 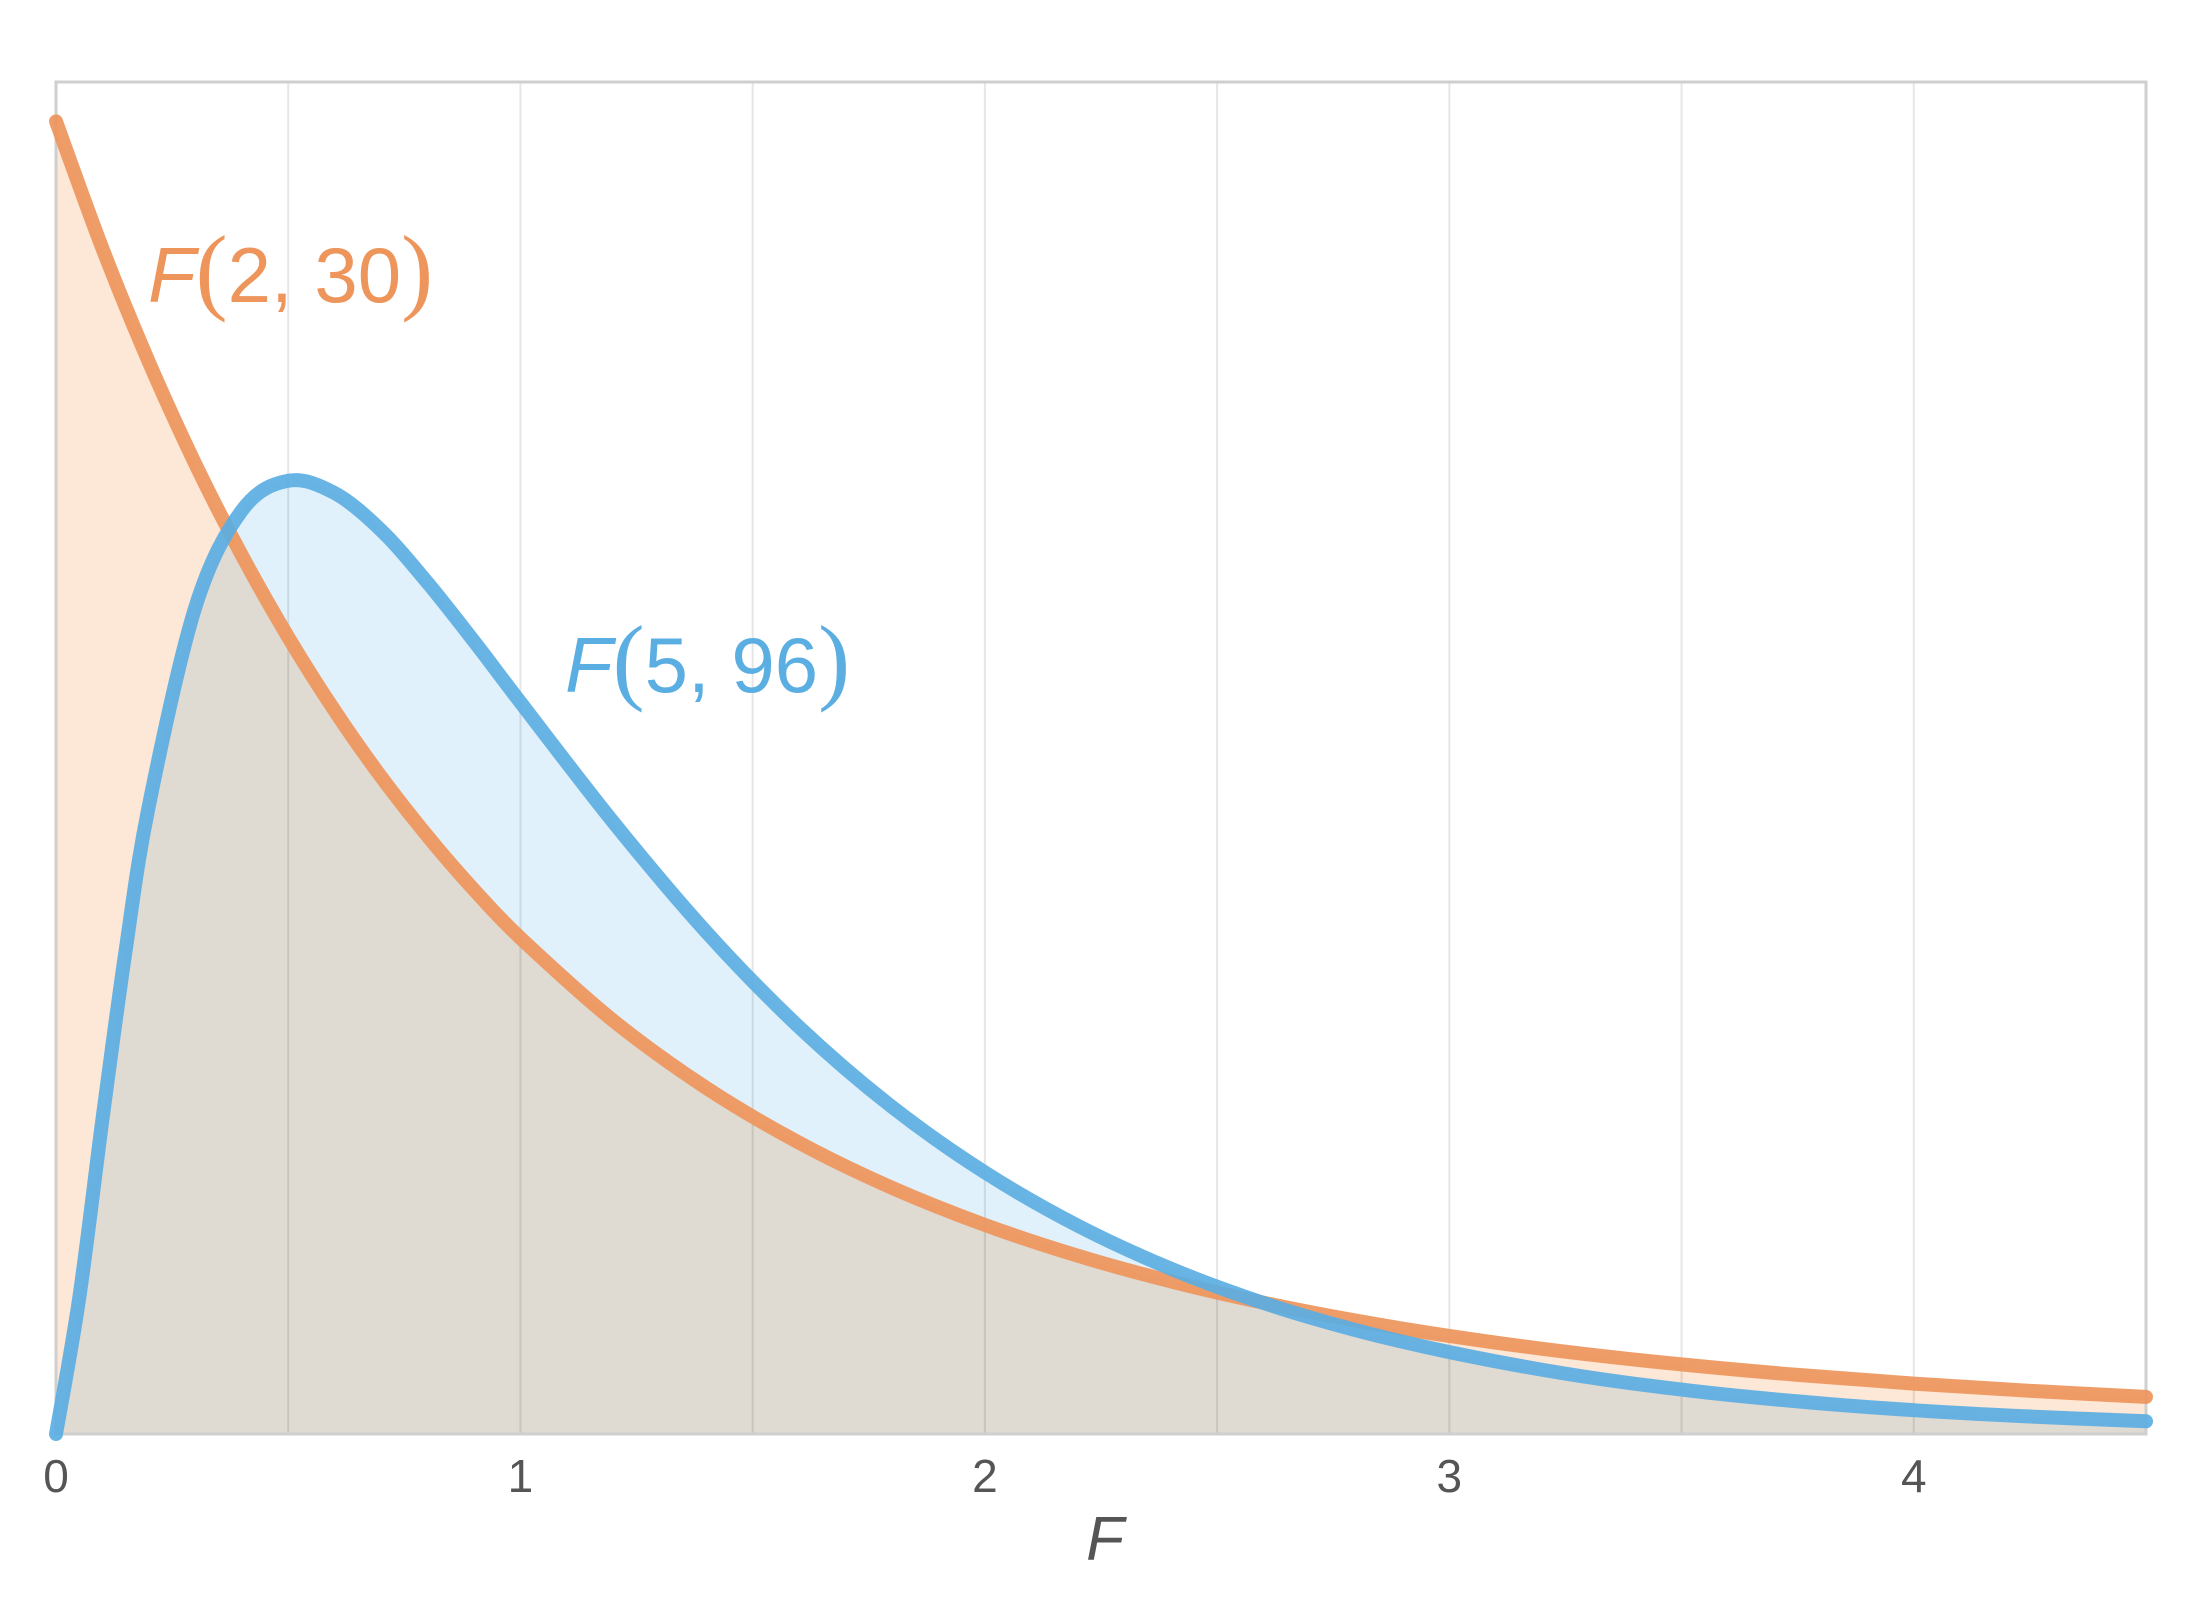 I want to click on x-tick-label: 0, so click(x=56, y=1476).